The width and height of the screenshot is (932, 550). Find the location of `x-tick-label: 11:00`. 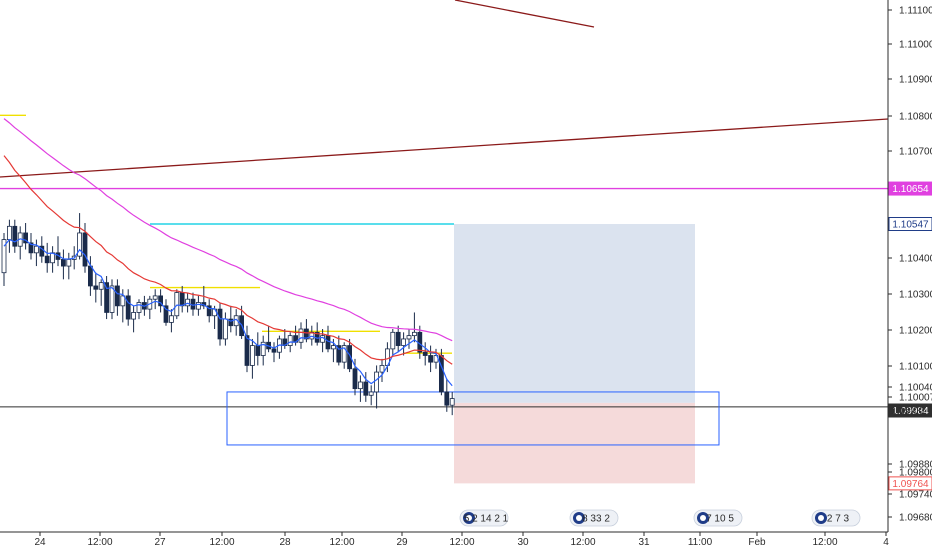

x-tick-label: 11:00 is located at coordinates (700, 542).